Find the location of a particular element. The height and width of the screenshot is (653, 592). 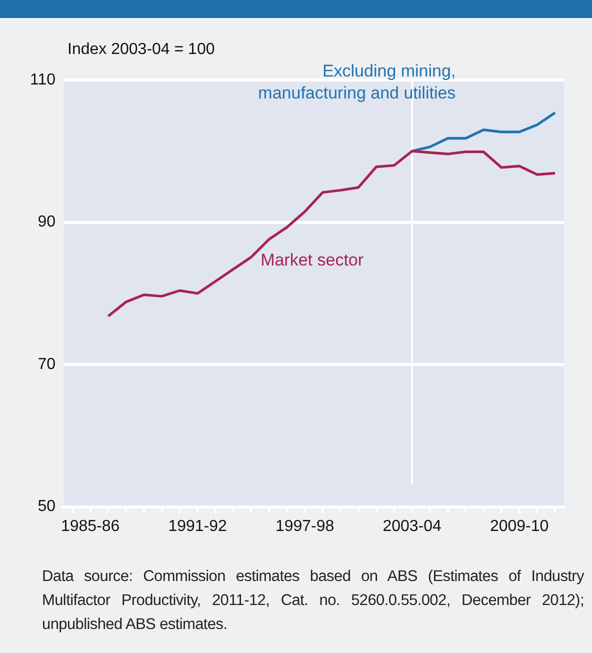

y-tick-label: 90 is located at coordinates (47, 222).